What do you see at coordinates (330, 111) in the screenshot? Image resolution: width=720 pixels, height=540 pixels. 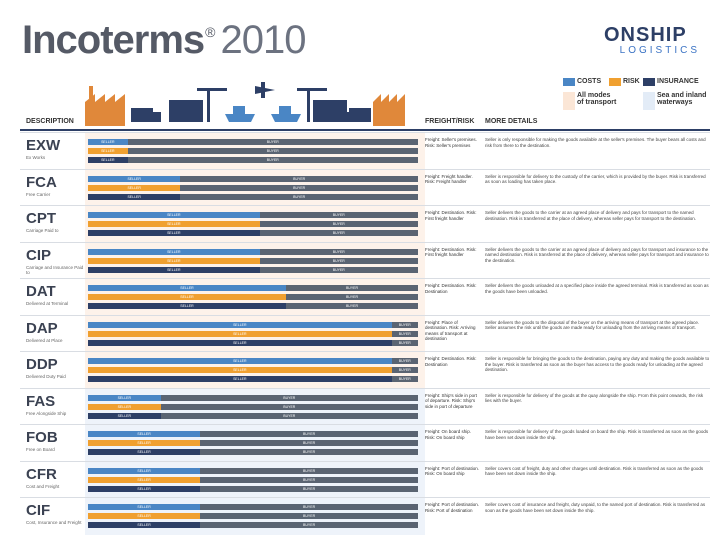 I see `warehouse-right-icon` at bounding box center [330, 111].